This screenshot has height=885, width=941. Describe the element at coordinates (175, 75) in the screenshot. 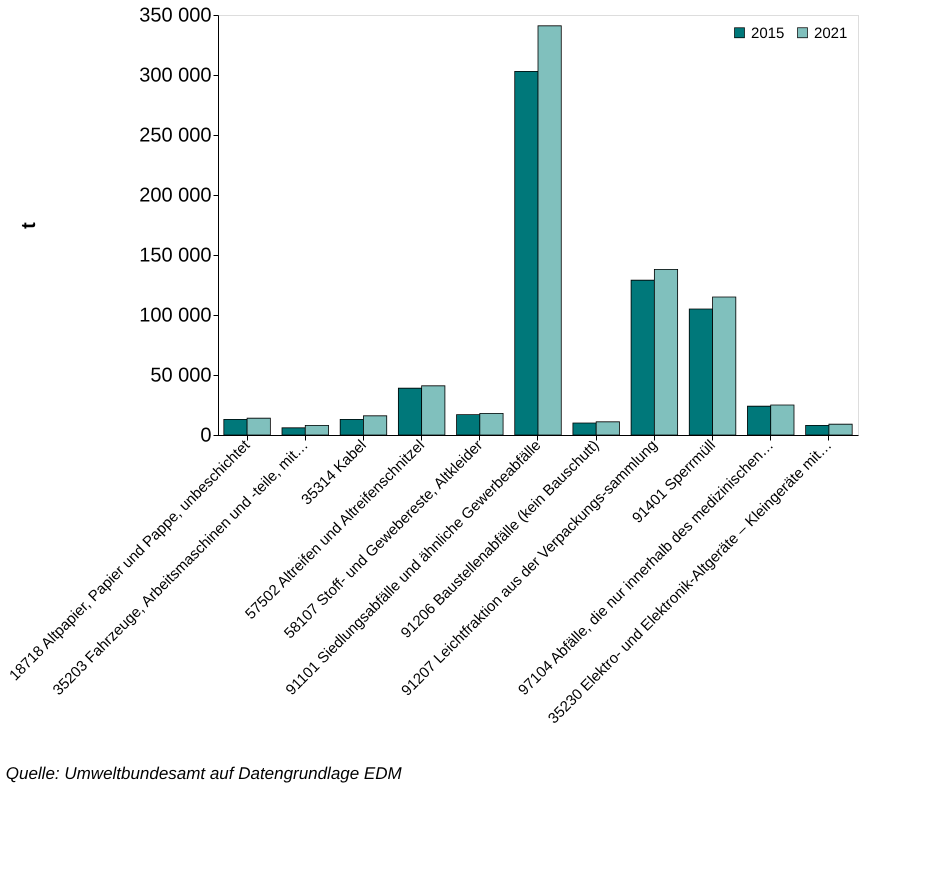

I see `y-tick-label: 300 000` at that location.